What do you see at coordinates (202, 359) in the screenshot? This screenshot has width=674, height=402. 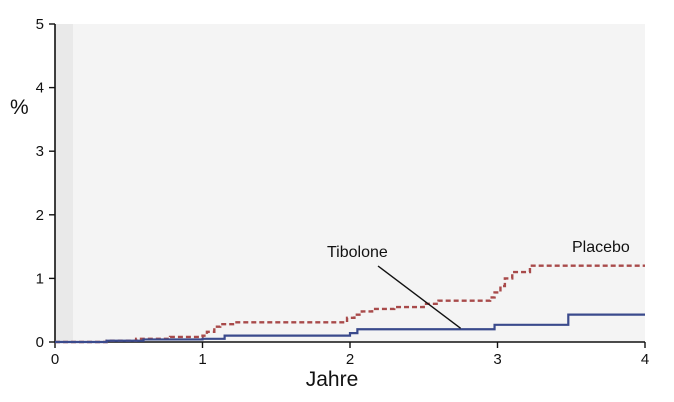 I see `x-tick-label-1: 1` at bounding box center [202, 359].